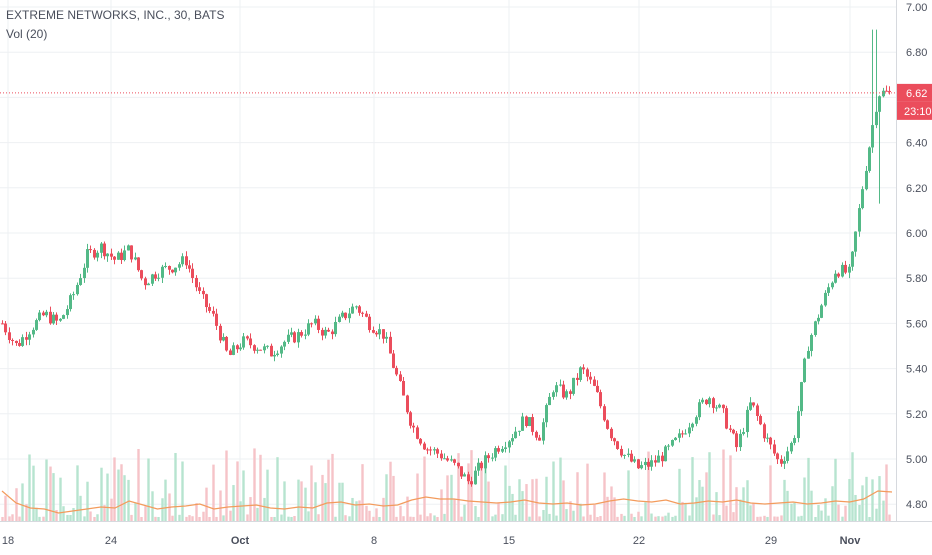 The width and height of the screenshot is (932, 555). Describe the element at coordinates (431, 541) in the screenshot. I see `time-axis: 18 24 Oct 8 15 22 29 Nov` at that location.